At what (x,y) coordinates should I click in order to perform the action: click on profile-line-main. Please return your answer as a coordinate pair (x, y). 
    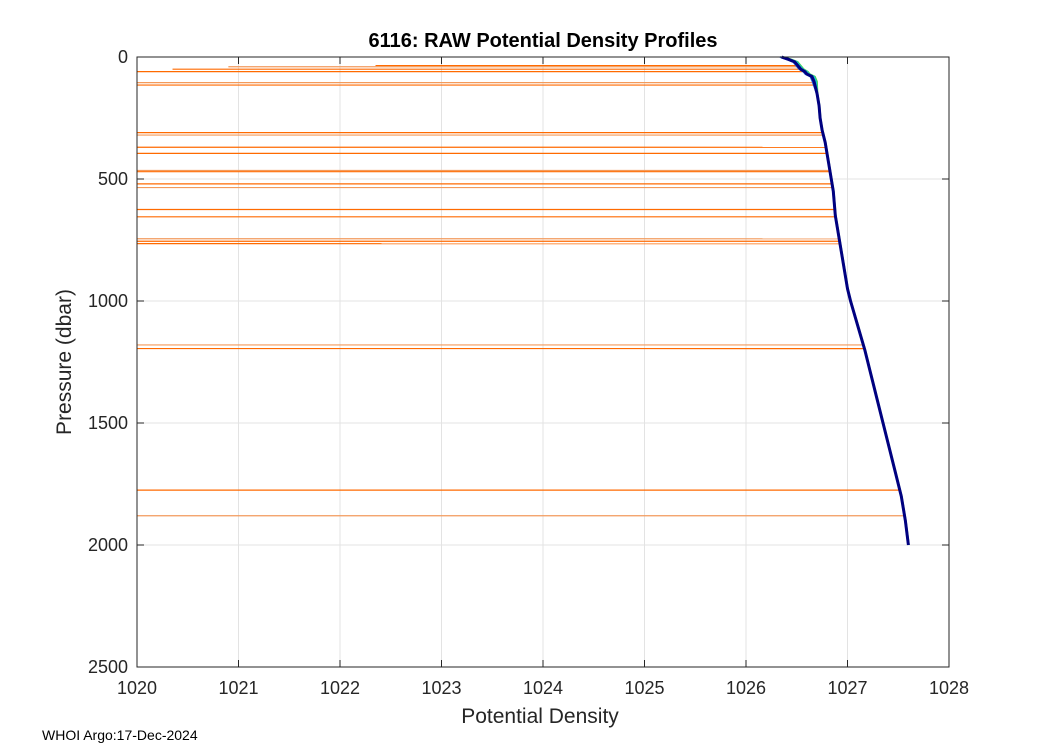
    Looking at the image, I should click on (845, 300).